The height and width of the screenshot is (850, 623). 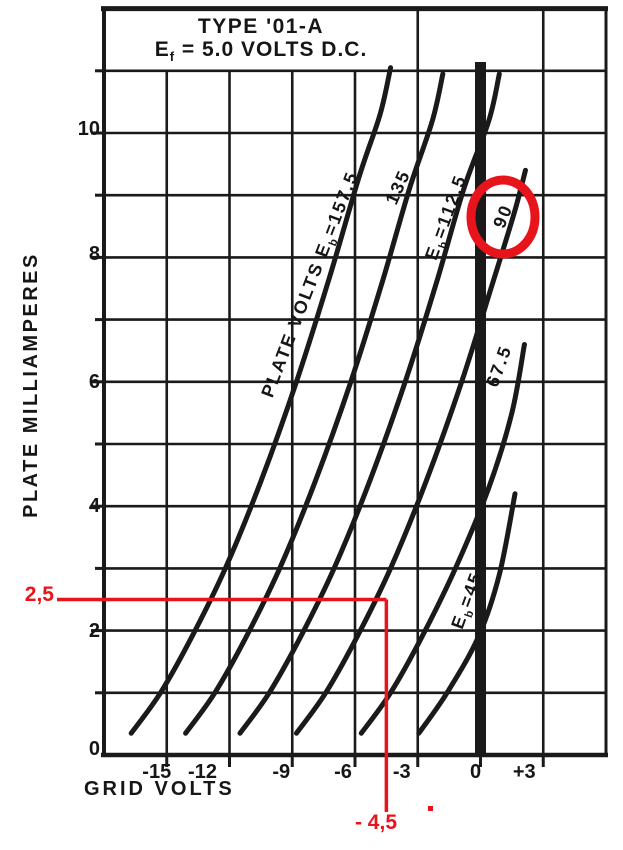 What do you see at coordinates (162, 49) in the screenshot?
I see `subtitle-symbol: E` at bounding box center [162, 49].